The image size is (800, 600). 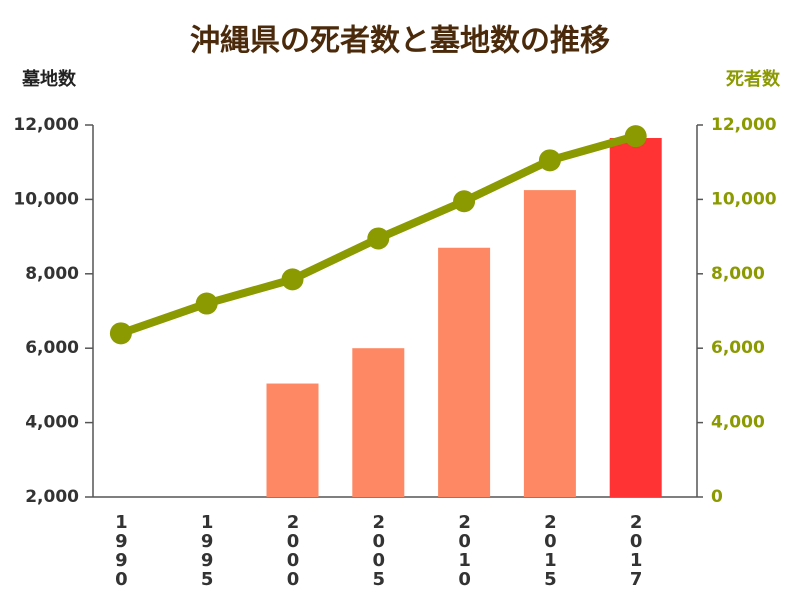 What do you see at coordinates (378, 550) in the screenshot?
I see `x-tick-label: 2005` at bounding box center [378, 550].